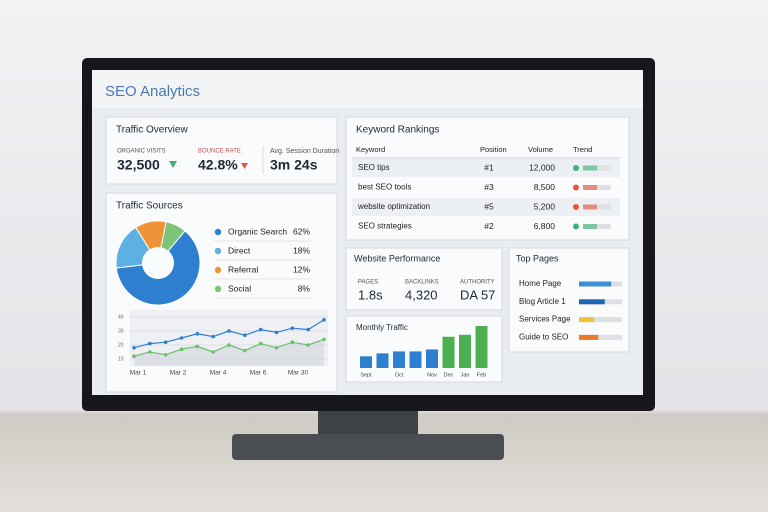 Image resolution: width=768 pixels, height=512 pixels. I want to click on keyword: SEO strategies, so click(385, 226).